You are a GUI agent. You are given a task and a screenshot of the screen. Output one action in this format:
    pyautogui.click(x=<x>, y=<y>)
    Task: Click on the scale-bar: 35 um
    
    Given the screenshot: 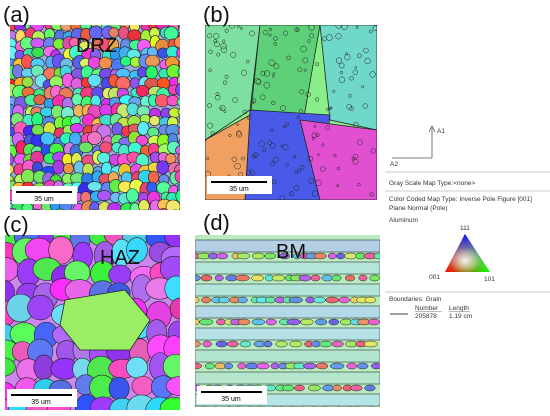 What is the action you would take?
    pyautogui.click(x=42, y=398)
    